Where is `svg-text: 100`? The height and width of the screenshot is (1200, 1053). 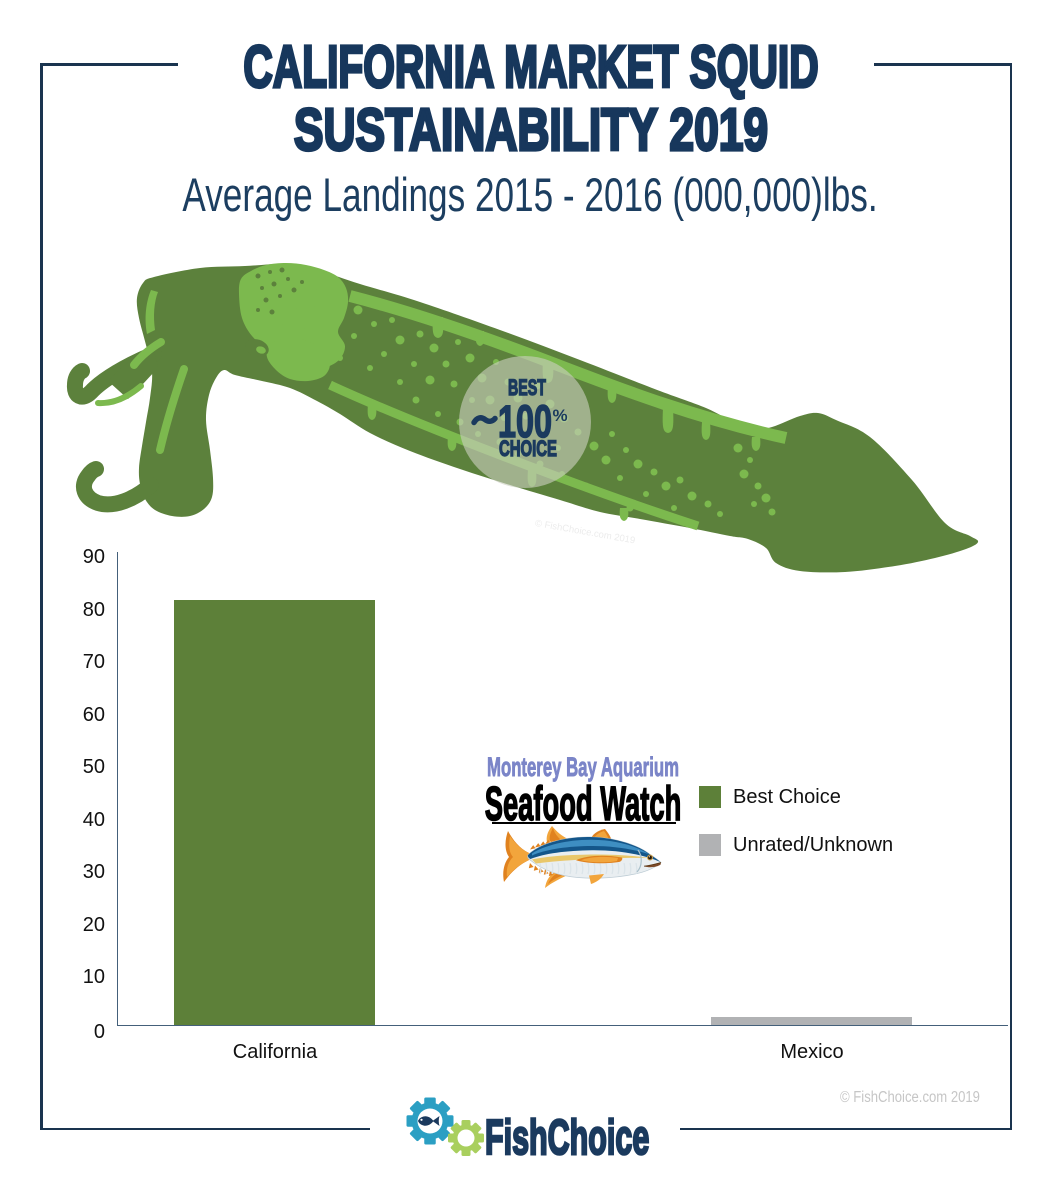 svg-text: 100 is located at coordinates (525, 421).